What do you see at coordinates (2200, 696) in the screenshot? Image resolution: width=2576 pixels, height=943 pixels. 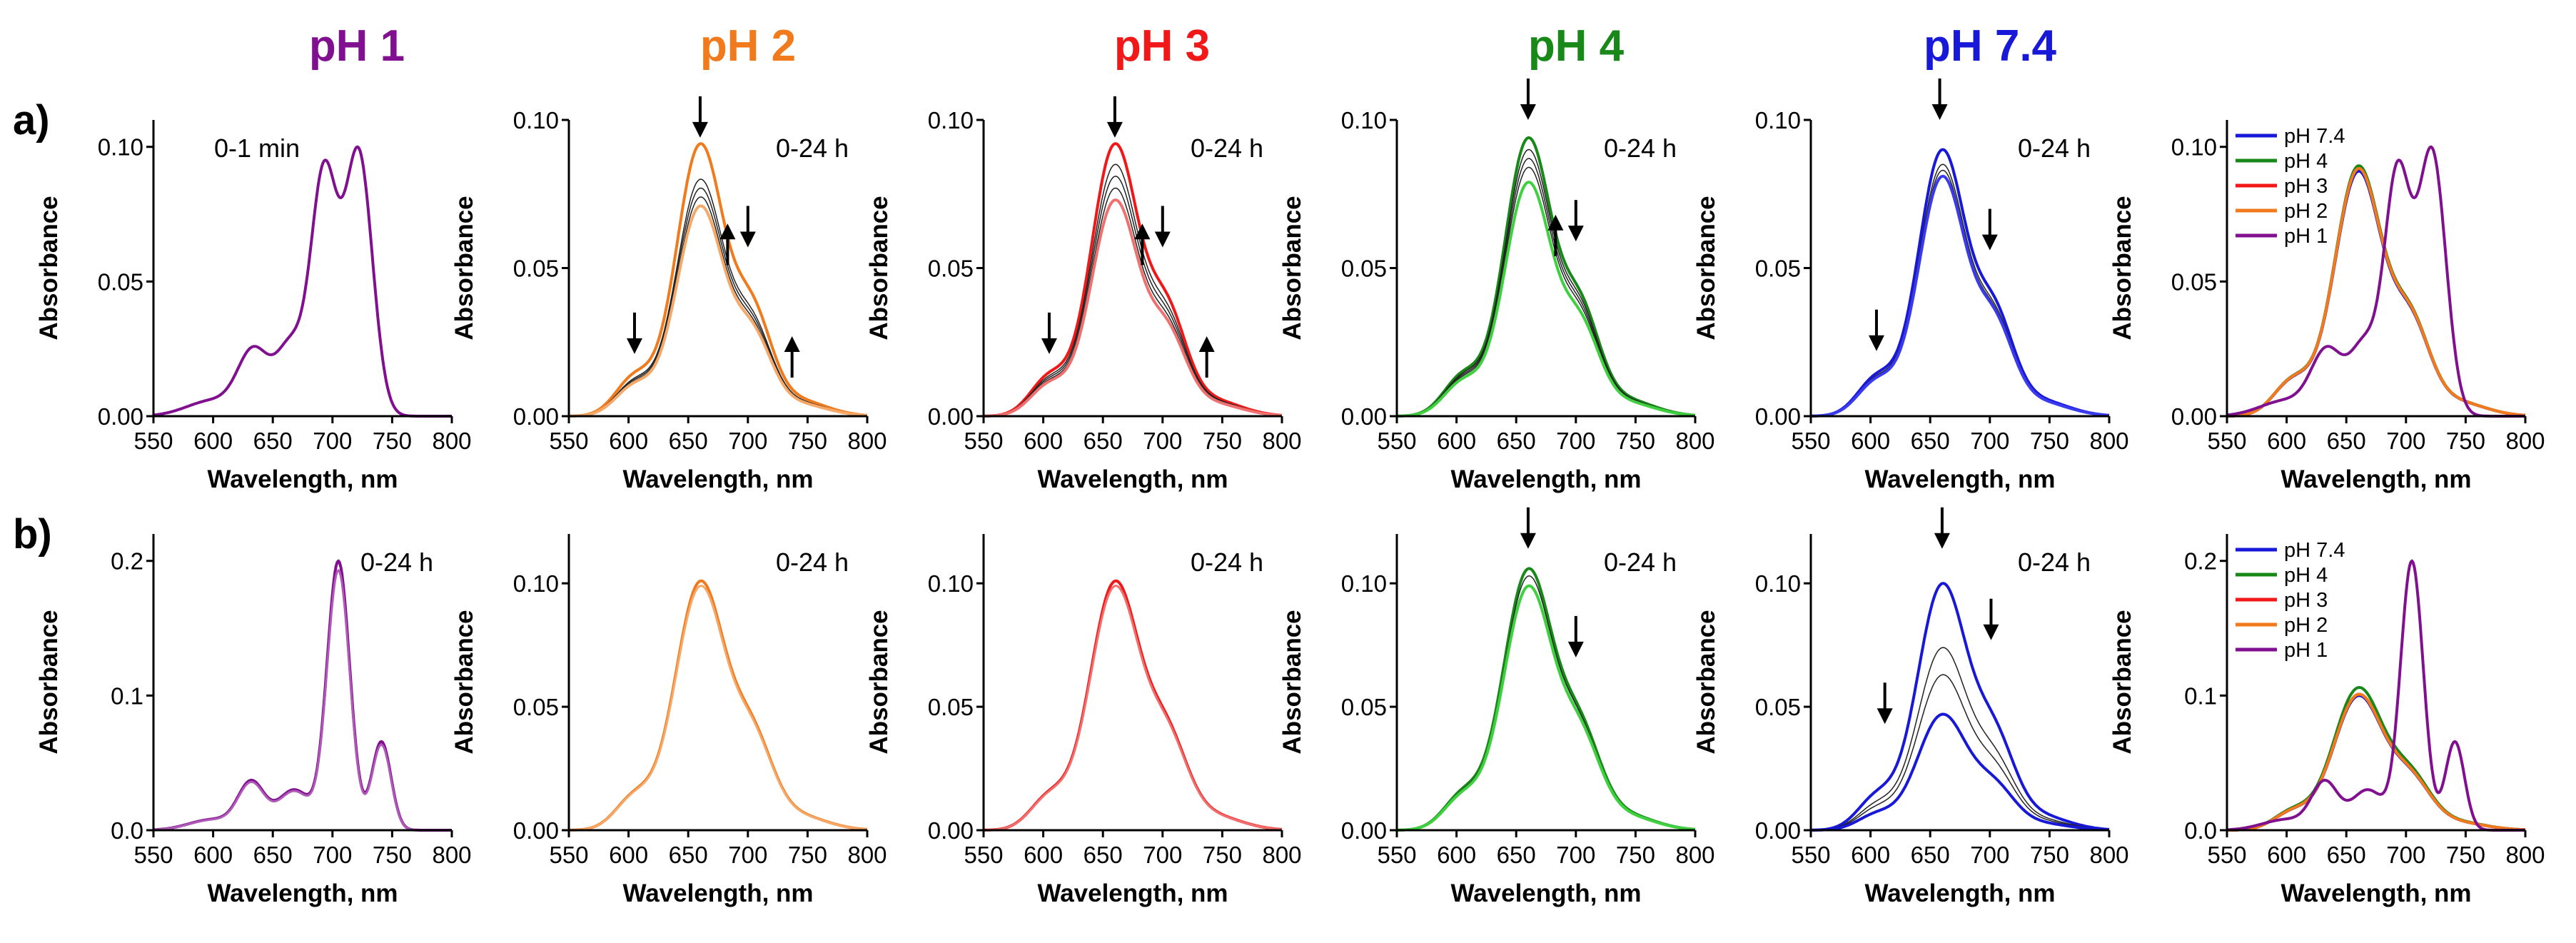 I see `y-tick-label: 0.1` at bounding box center [2200, 696].